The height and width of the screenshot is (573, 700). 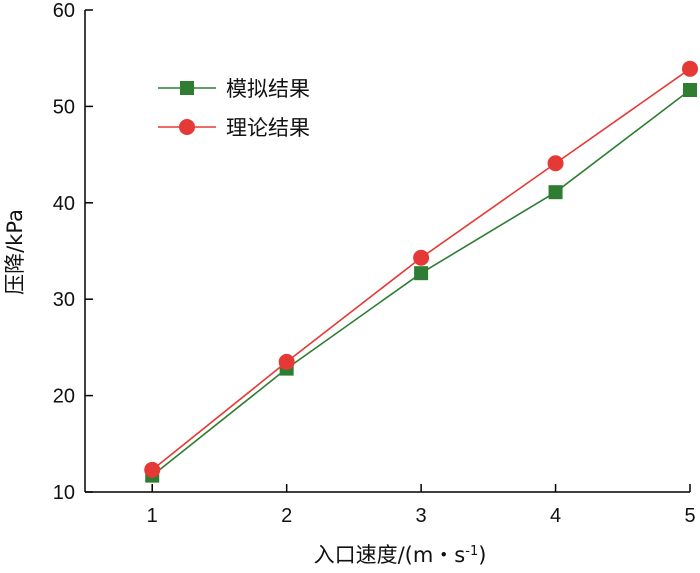 I want to click on x-tick-label: 1, so click(x=152, y=516).